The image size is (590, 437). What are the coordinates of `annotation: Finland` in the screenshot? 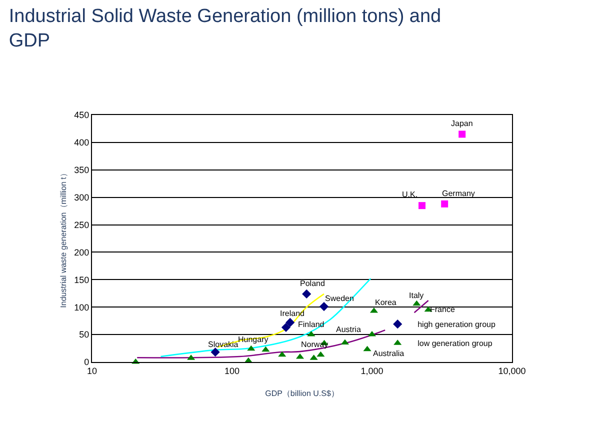 It's located at (311, 324).